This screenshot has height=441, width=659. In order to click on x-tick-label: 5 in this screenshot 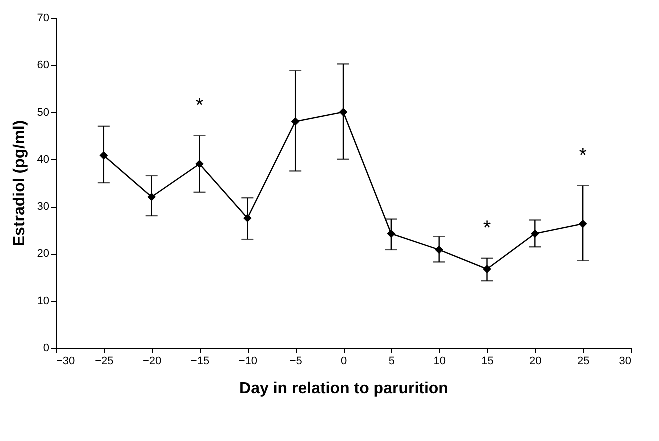, I will do `click(391, 362)`.